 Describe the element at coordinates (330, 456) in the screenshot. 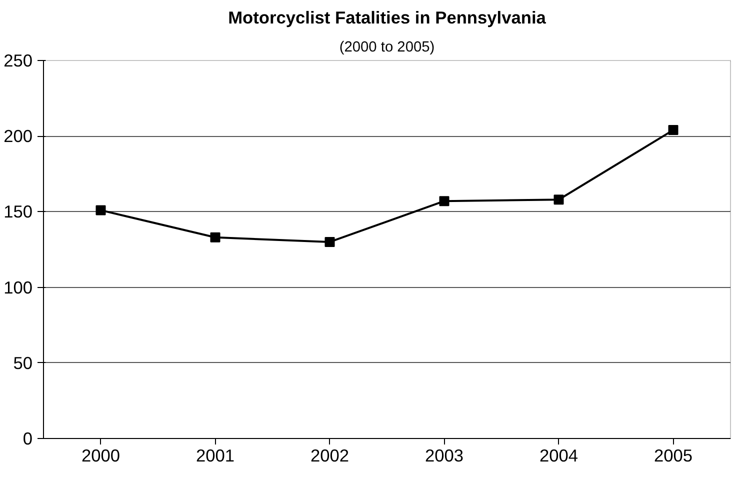

I see `x-tick-label: 2002` at that location.